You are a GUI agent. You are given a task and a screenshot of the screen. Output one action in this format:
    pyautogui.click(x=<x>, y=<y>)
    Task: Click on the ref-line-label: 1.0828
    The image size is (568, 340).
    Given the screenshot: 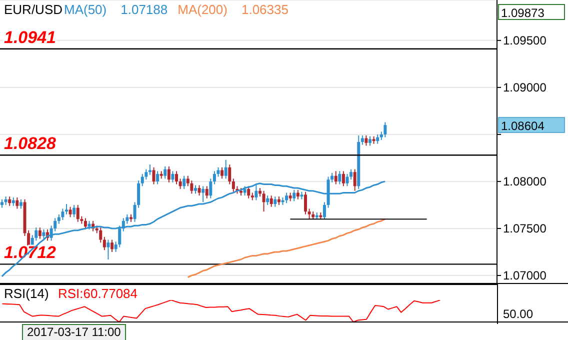 What is the action you would take?
    pyautogui.click(x=30, y=144)
    